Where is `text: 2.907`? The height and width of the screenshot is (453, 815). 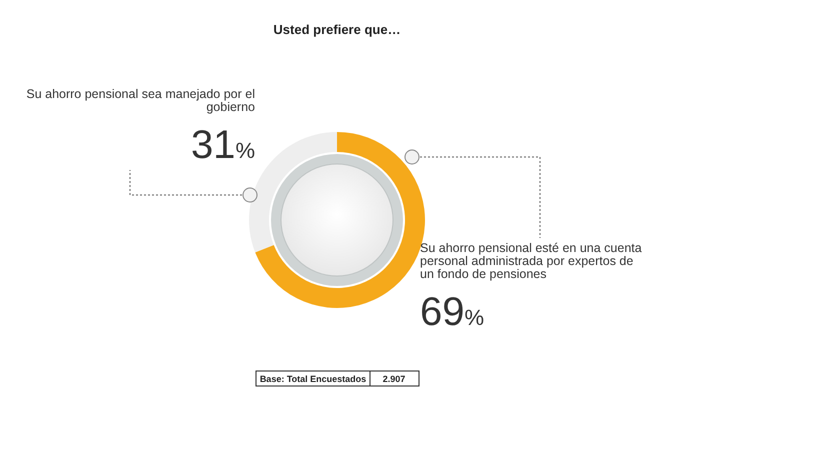 text: 2.907 is located at coordinates (394, 379).